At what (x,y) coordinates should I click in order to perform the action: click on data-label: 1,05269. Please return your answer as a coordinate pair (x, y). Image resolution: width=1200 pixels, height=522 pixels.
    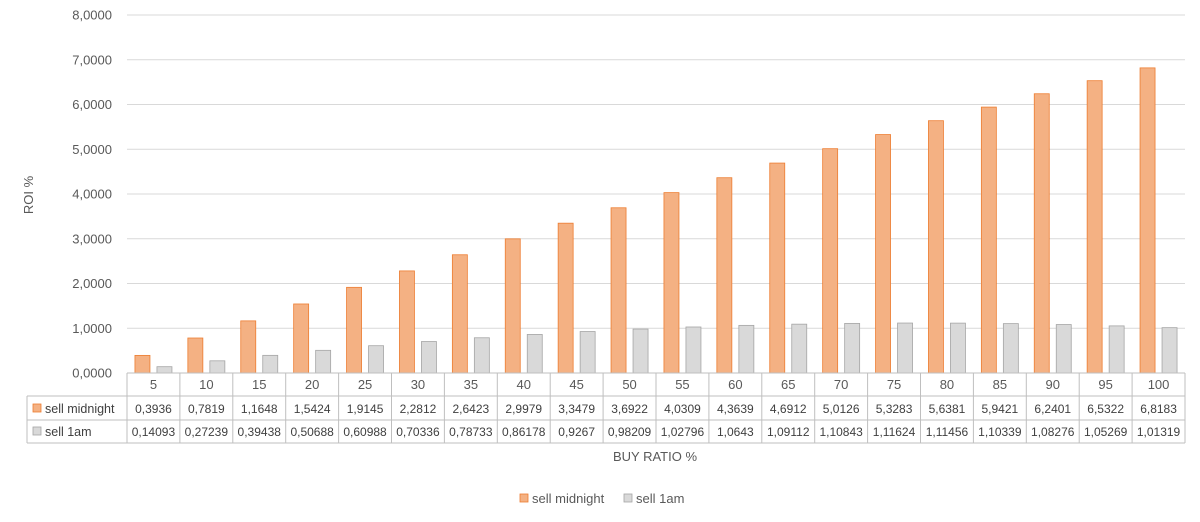
    Looking at the image, I should click on (1106, 432).